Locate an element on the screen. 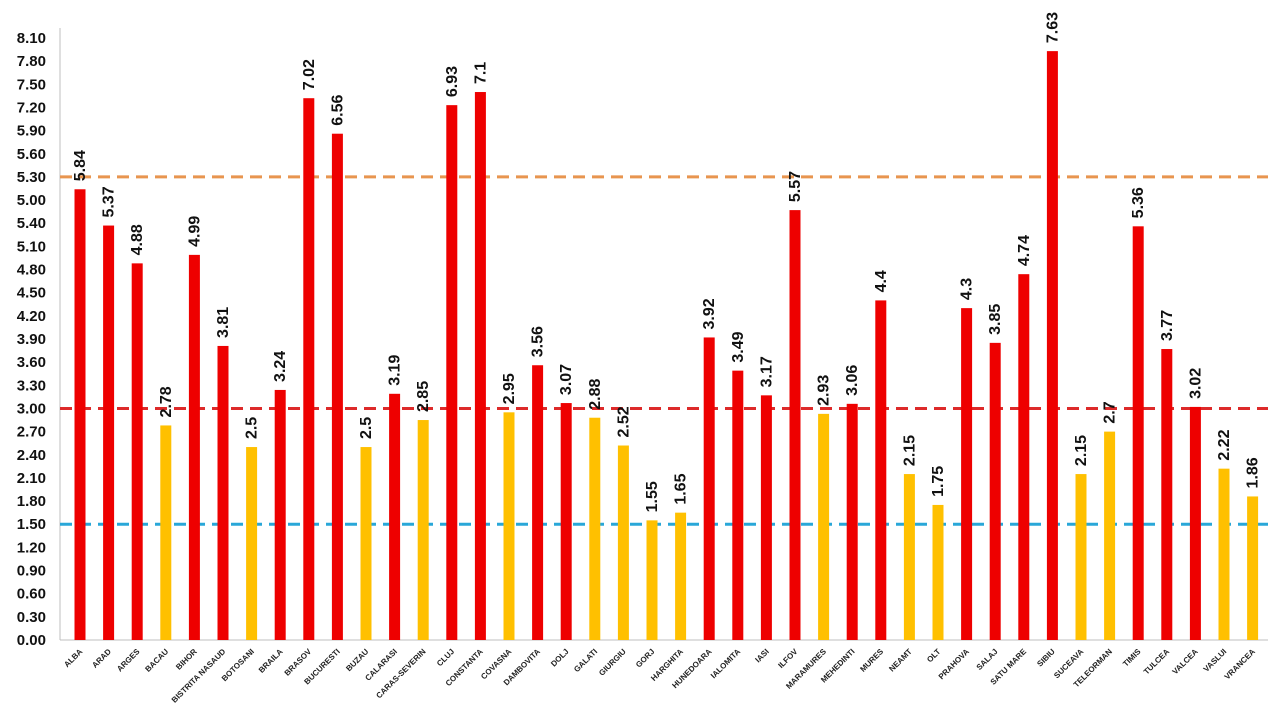 This screenshot has width=1280, height=720. x-tick-label: IASI is located at coordinates (761, 655).